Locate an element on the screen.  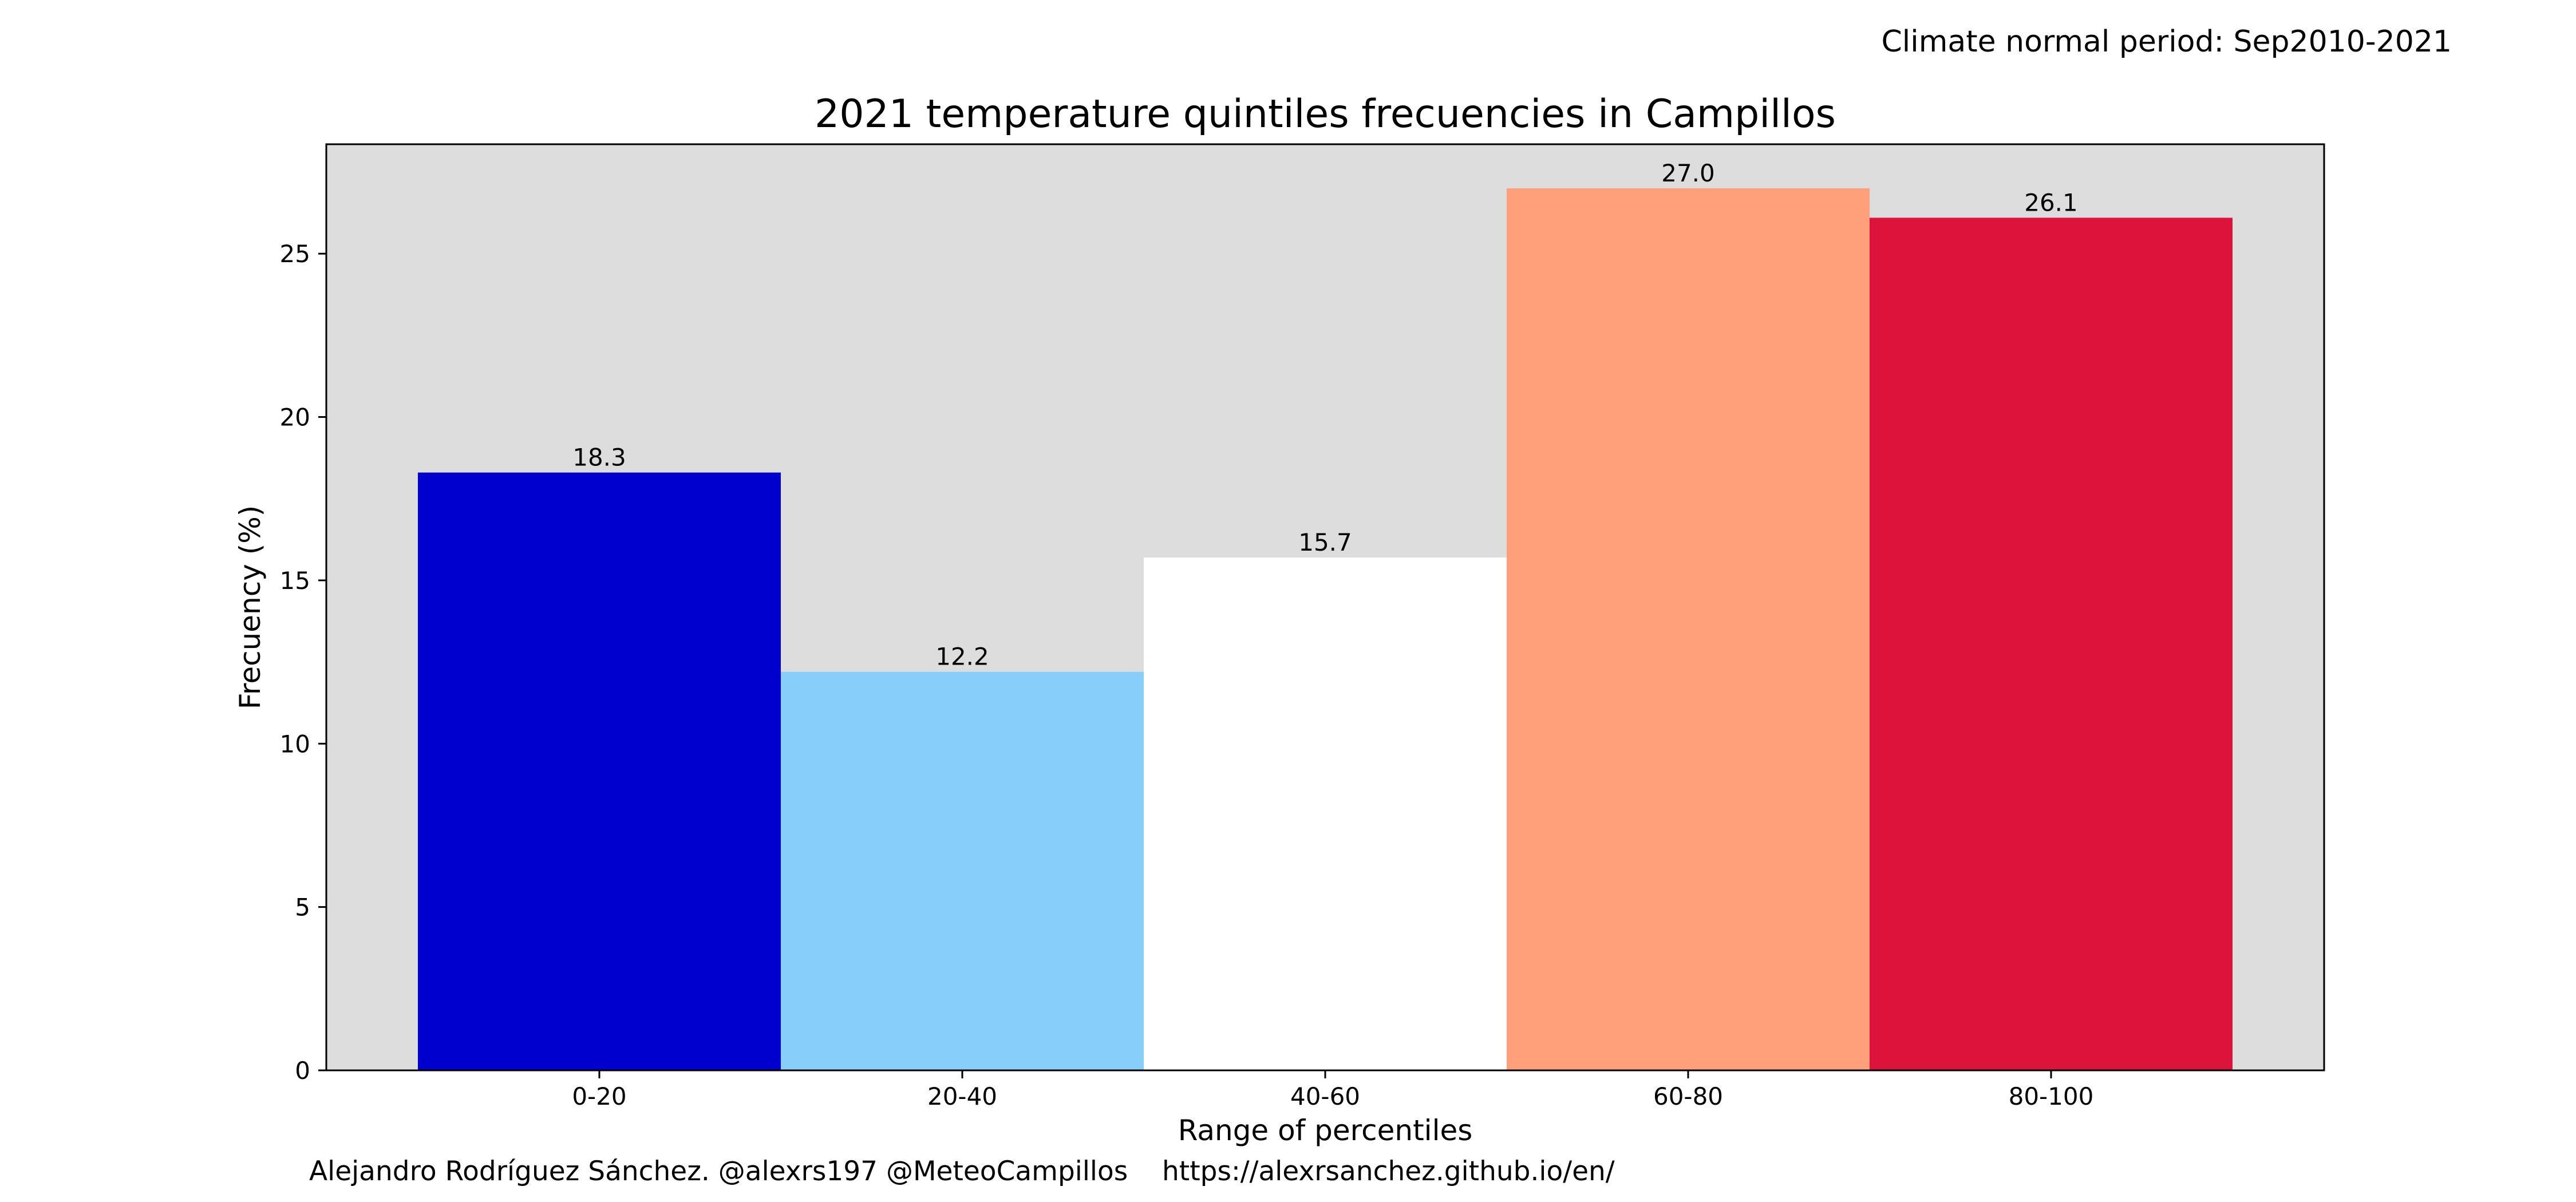
x-tick-label: 40-60 is located at coordinates (1325, 1096).